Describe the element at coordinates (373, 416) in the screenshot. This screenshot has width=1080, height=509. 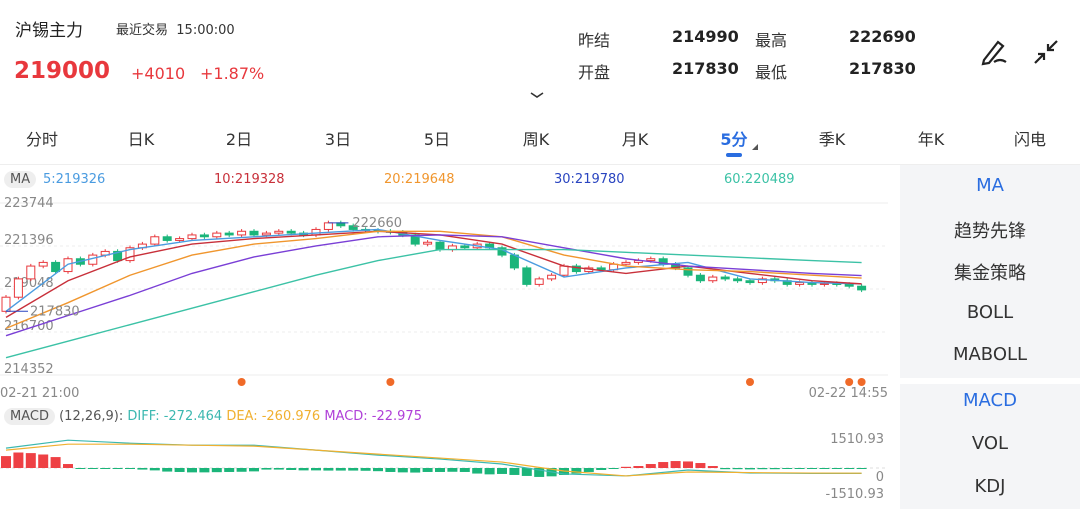
I see `macd-value: MACD: -22.975` at that location.